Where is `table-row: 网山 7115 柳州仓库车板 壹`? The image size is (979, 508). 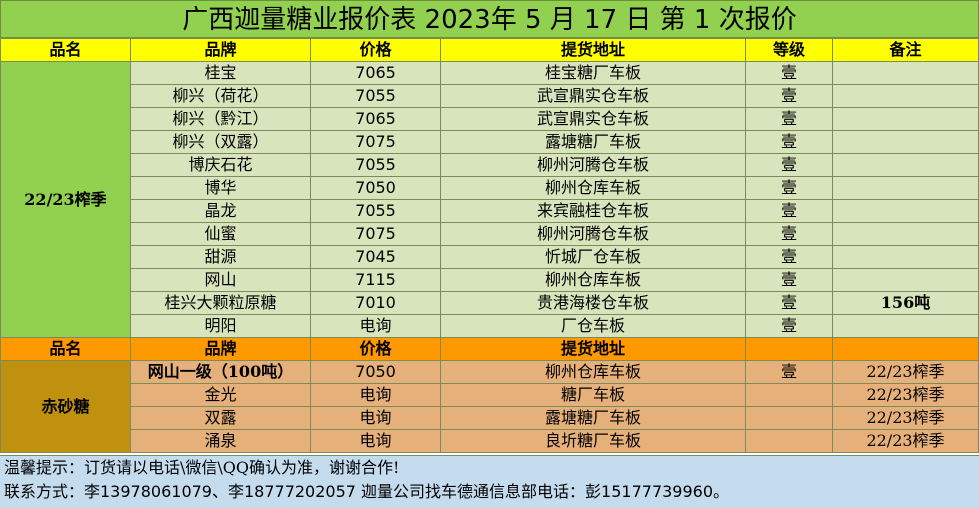 table-row: 网山 7115 柳州仓库车板 壹 is located at coordinates (490, 280).